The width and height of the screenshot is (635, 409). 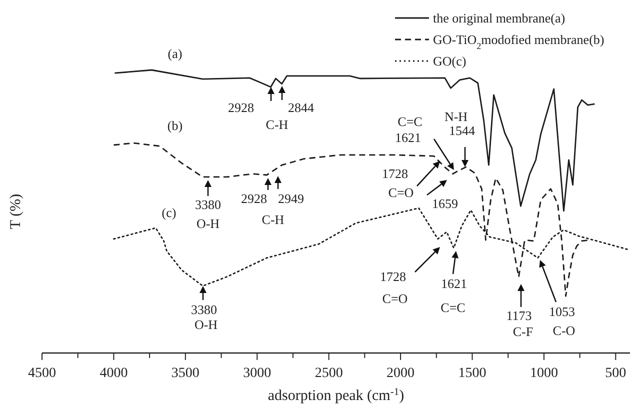 I want to click on x-tick-label: 500, so click(x=615, y=373).